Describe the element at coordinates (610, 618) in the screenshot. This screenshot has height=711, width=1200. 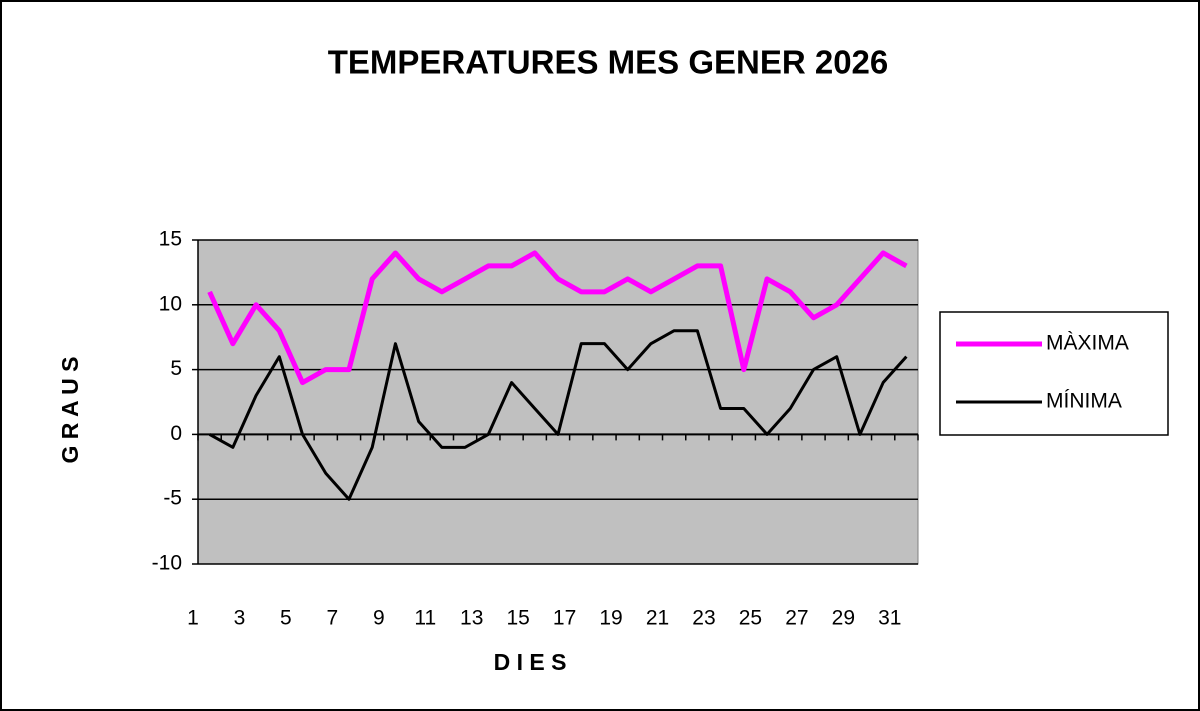
I see `x-tick-label: 19` at that location.